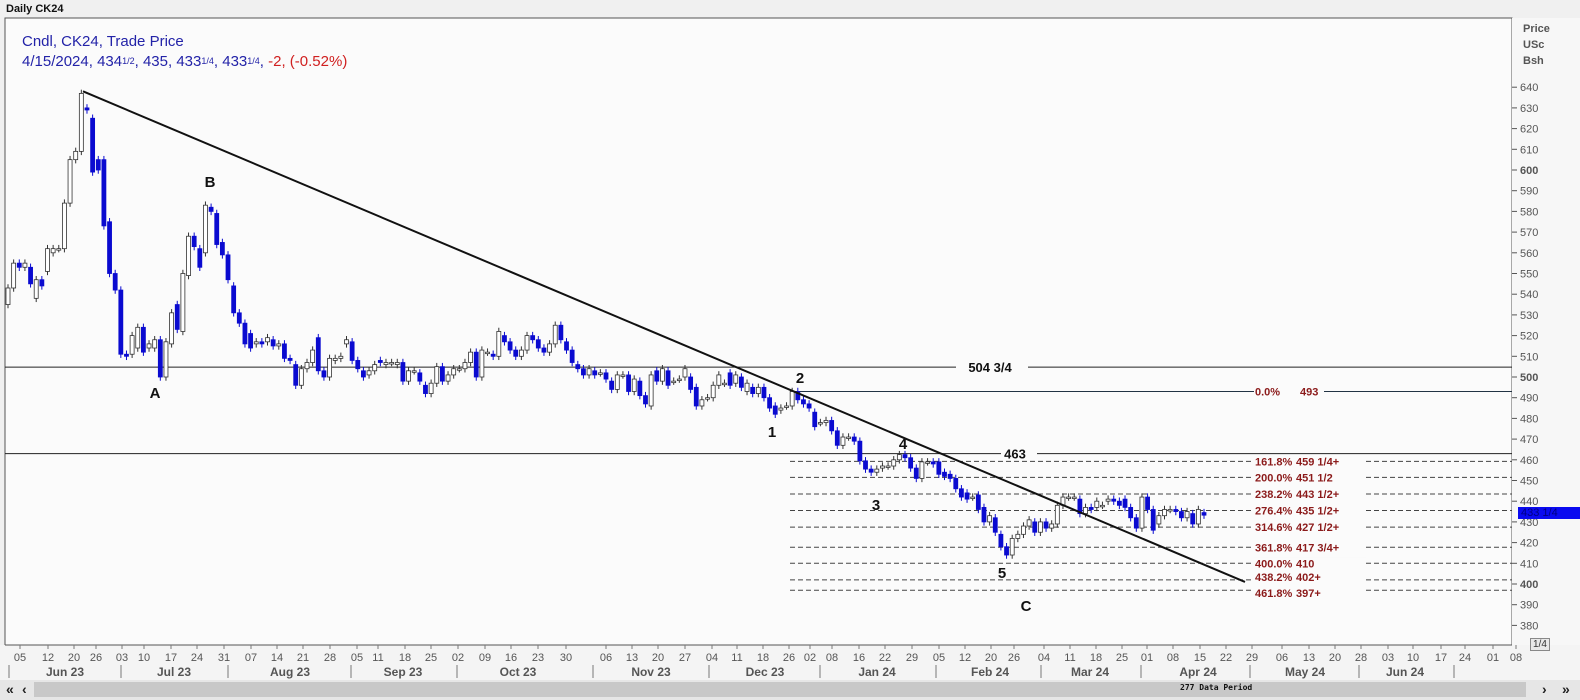 This screenshot has height=700, width=1580. I want to click on y-tick-label: 640, so click(1529, 88).